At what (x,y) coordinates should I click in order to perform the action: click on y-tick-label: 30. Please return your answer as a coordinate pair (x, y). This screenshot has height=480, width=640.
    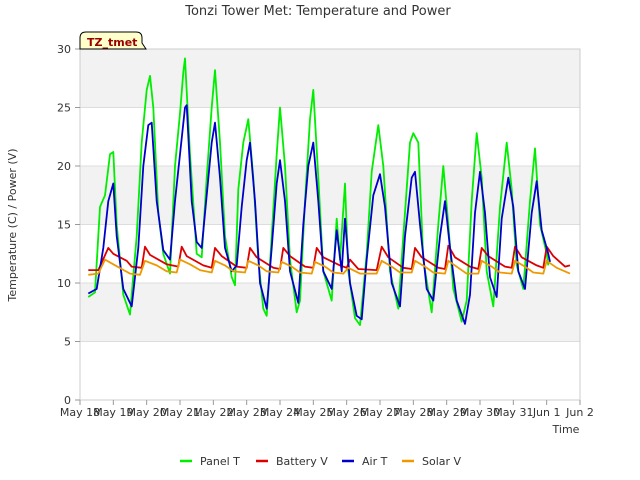
    Looking at the image, I should click on (64, 49).